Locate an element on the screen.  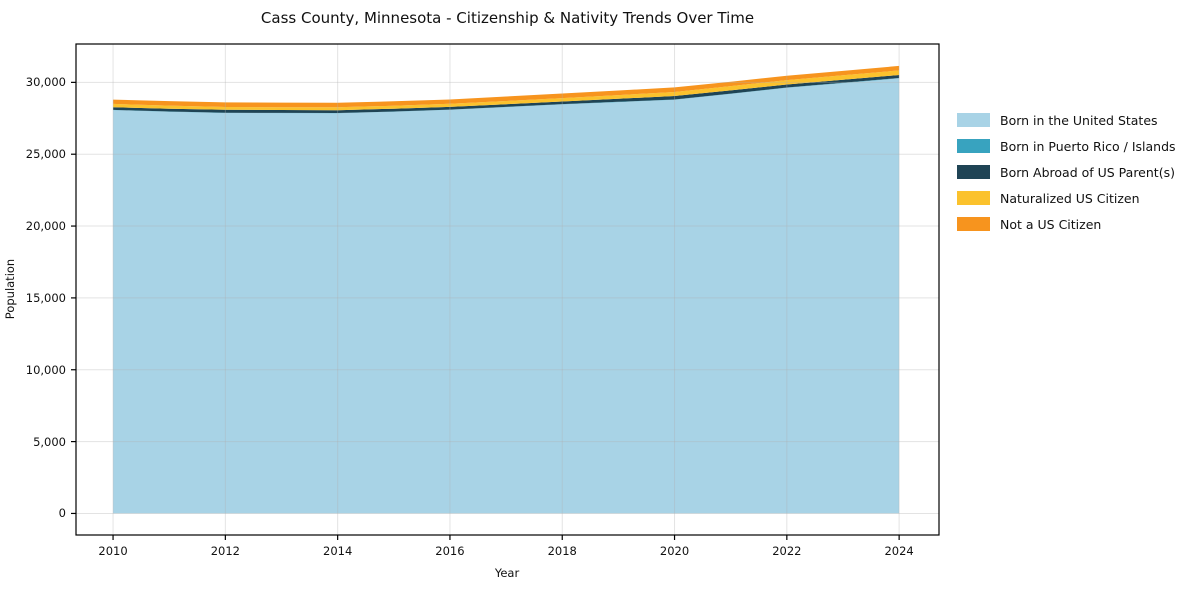
y-tick-label: 25,000 is located at coordinates (45, 154).